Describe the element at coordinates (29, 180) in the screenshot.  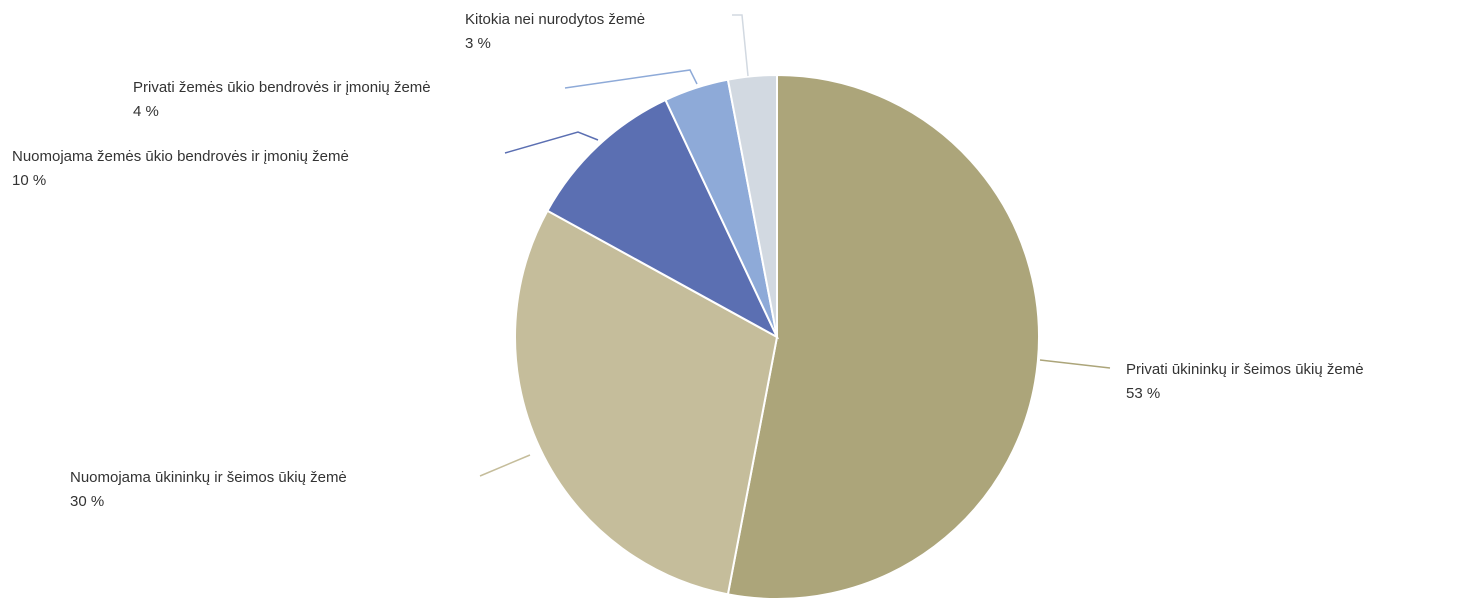
I see `slice-value-label: 10 %` at that location.